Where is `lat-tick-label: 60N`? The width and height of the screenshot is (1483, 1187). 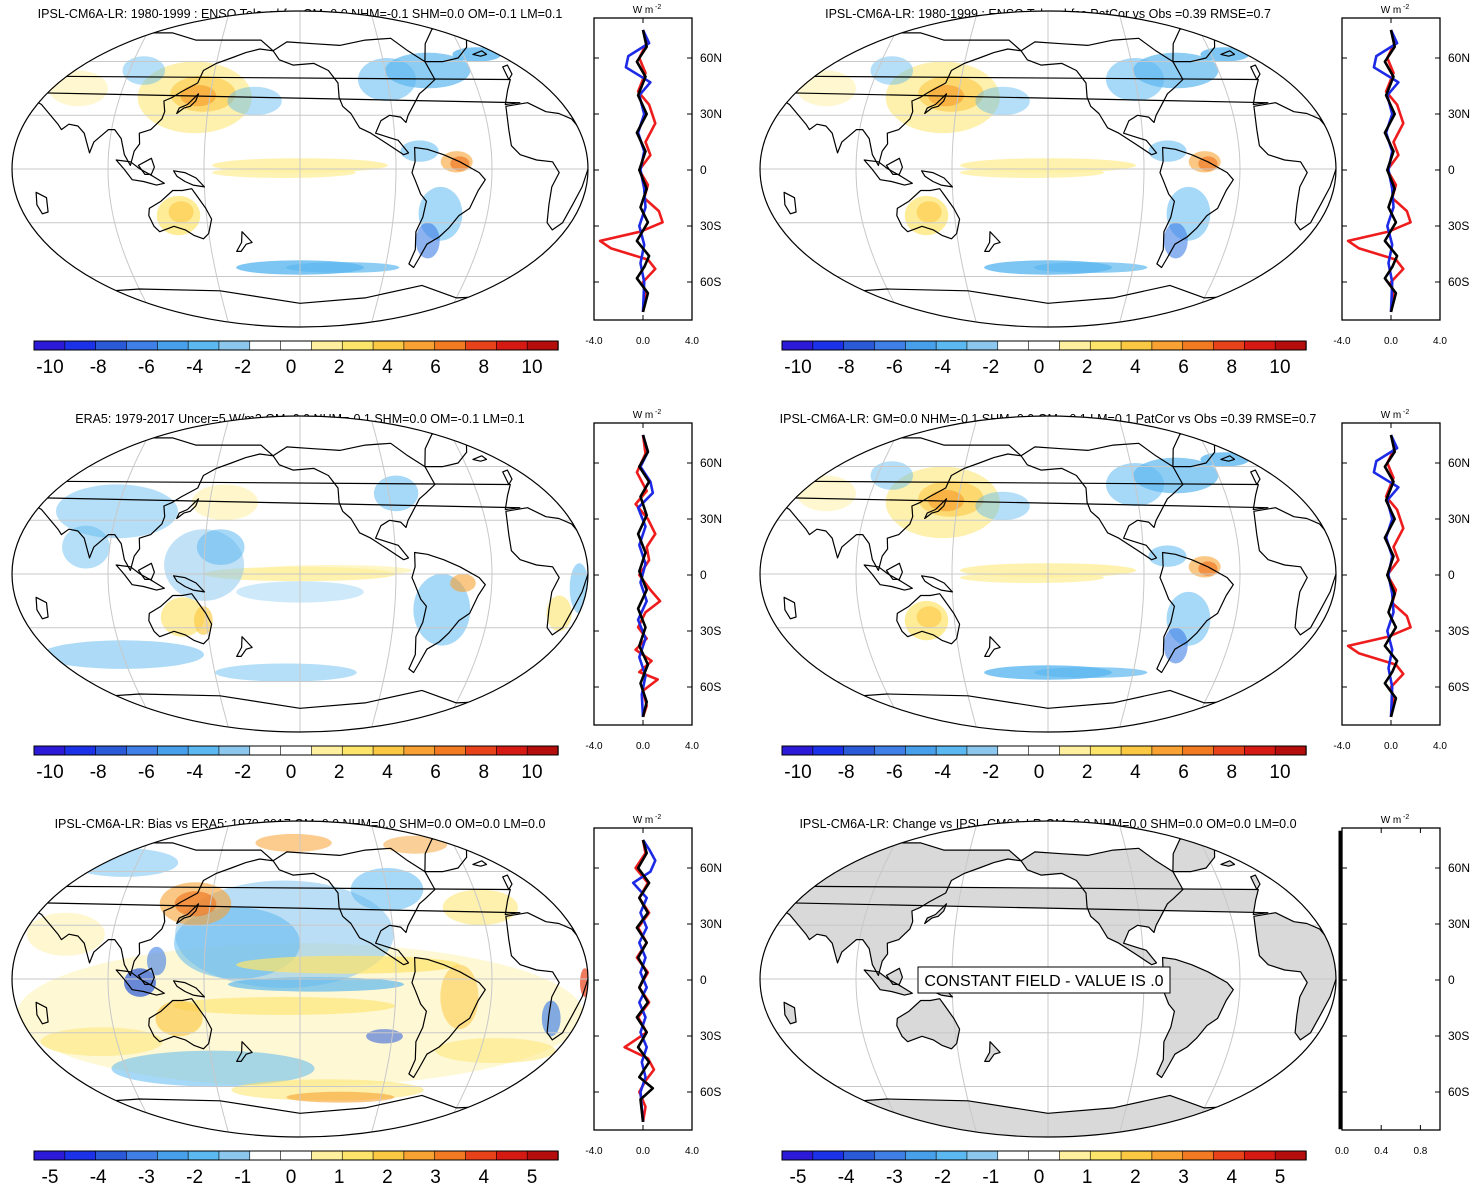
lat-tick-label: 60N is located at coordinates (1459, 868).